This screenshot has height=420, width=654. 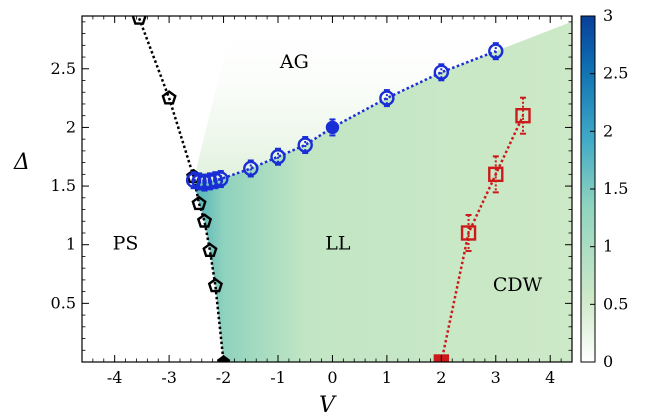 I want to click on series-line, so click(x=482, y=238).